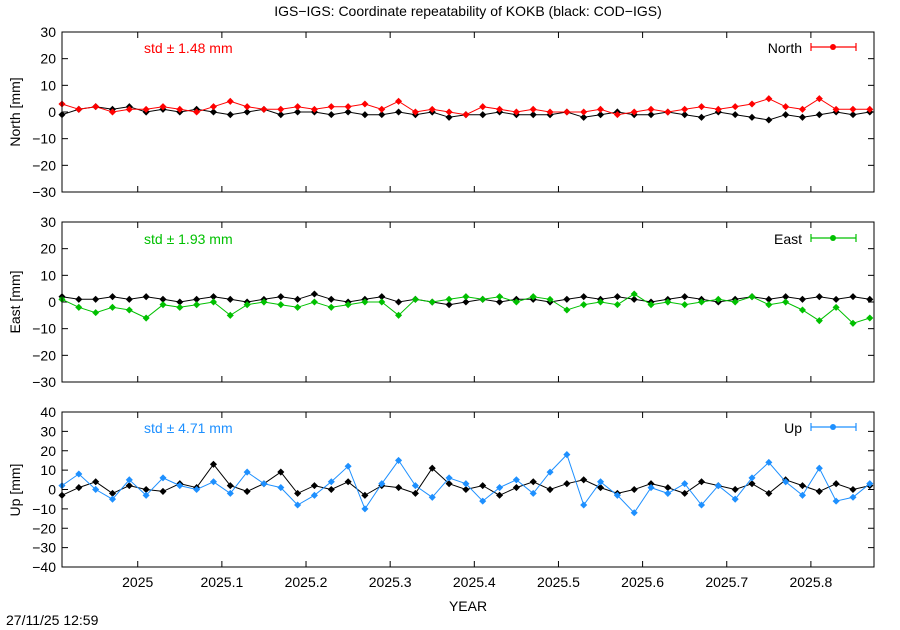  Describe the element at coordinates (306, 582) in the screenshot. I see `x-tick-label: 2025.2` at that location.